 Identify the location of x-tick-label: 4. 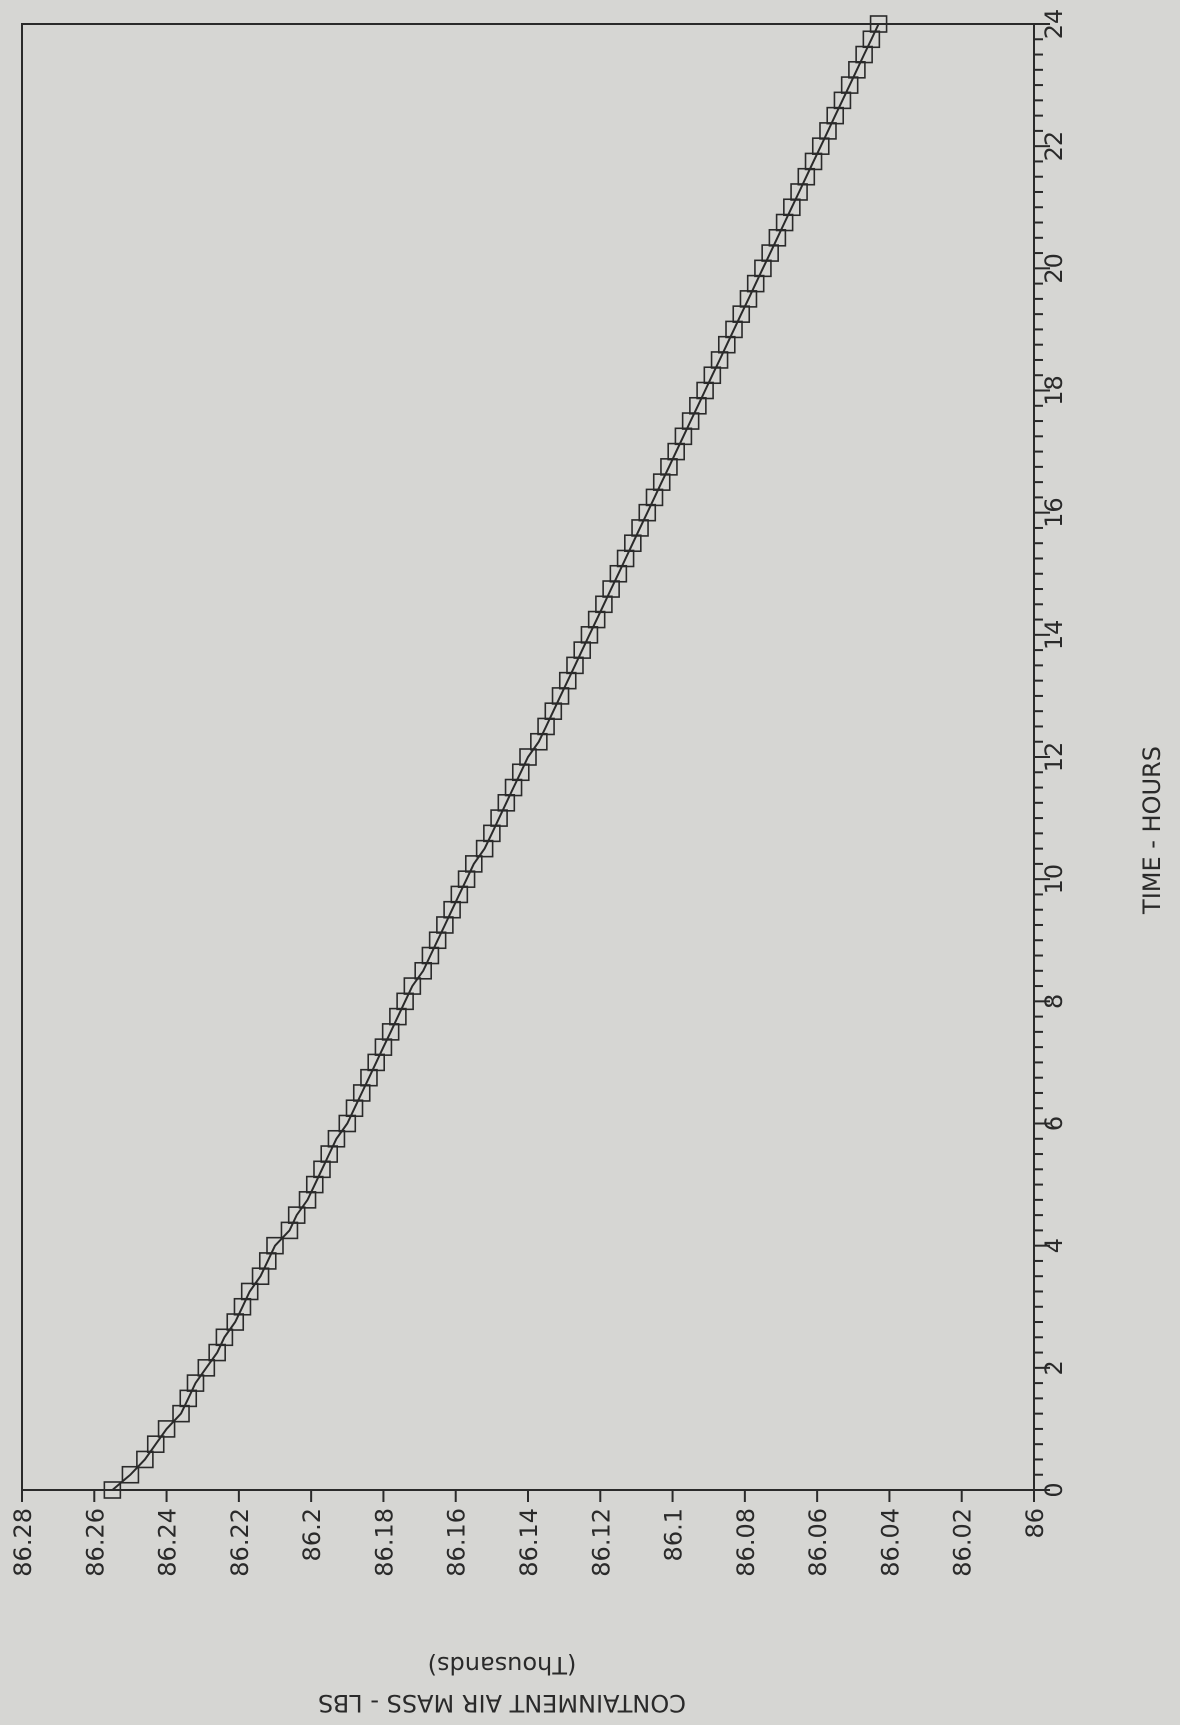
(1054, 1245).